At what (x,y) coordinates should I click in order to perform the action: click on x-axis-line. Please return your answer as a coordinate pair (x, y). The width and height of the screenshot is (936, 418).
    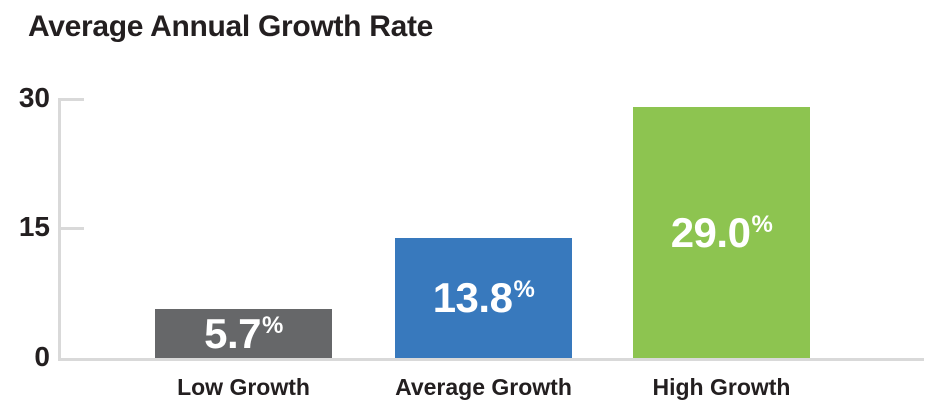
    Looking at the image, I should click on (491, 359).